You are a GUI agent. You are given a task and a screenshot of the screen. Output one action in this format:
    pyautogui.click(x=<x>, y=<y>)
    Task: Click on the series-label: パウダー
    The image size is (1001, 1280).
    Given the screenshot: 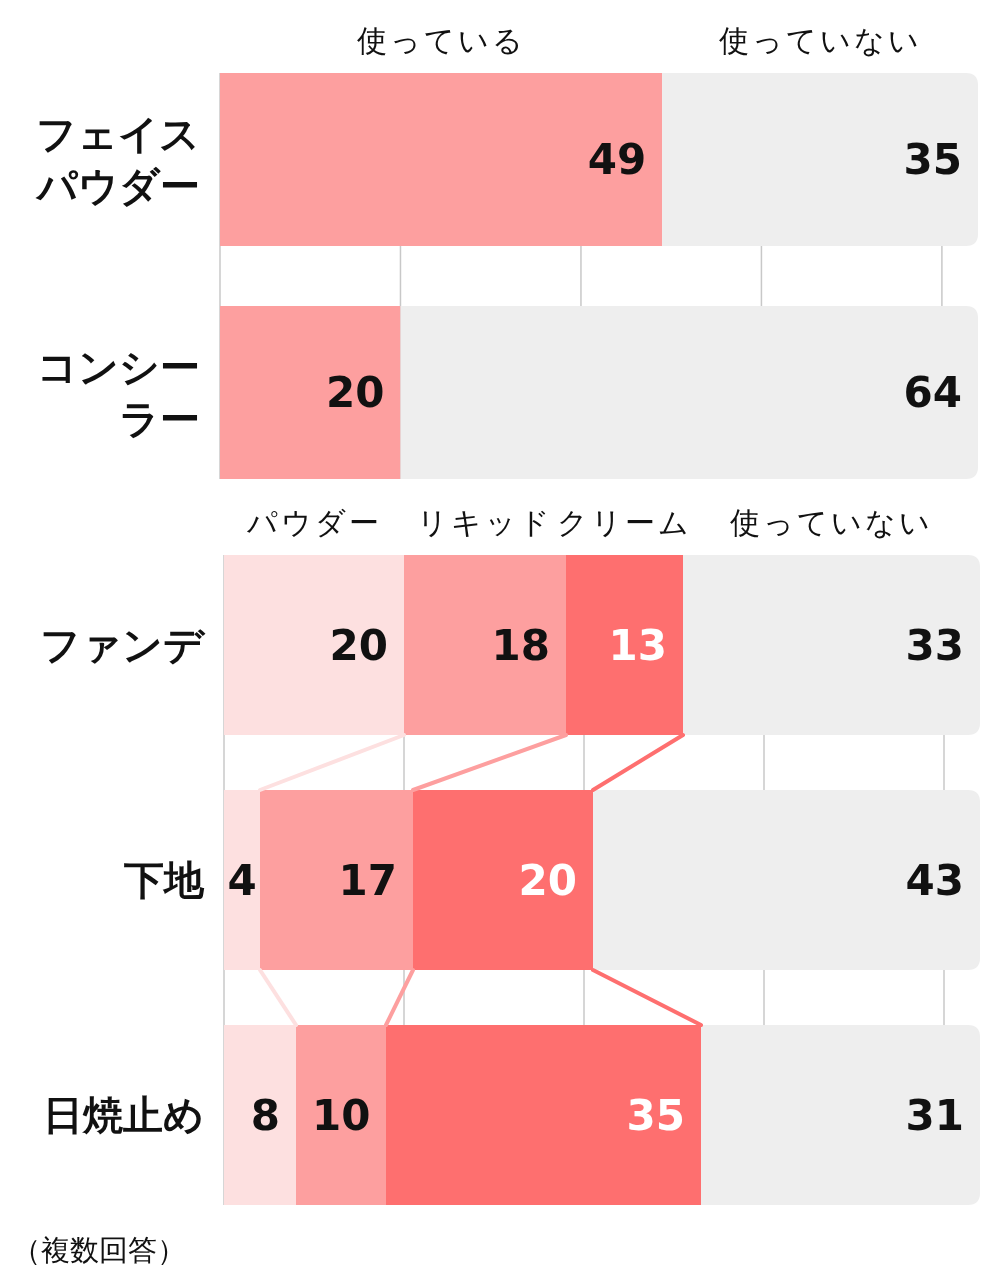 What is the action you would take?
    pyautogui.click(x=313, y=522)
    